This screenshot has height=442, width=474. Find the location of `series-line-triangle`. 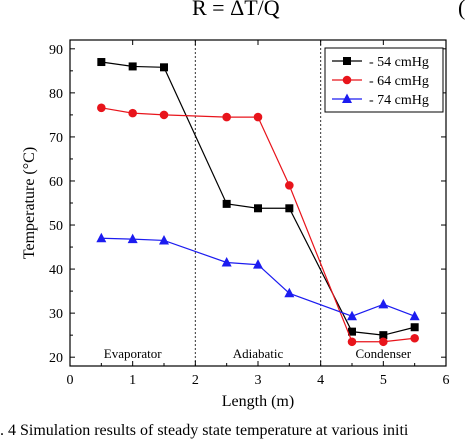

series-line-triangle is located at coordinates (258, 277).